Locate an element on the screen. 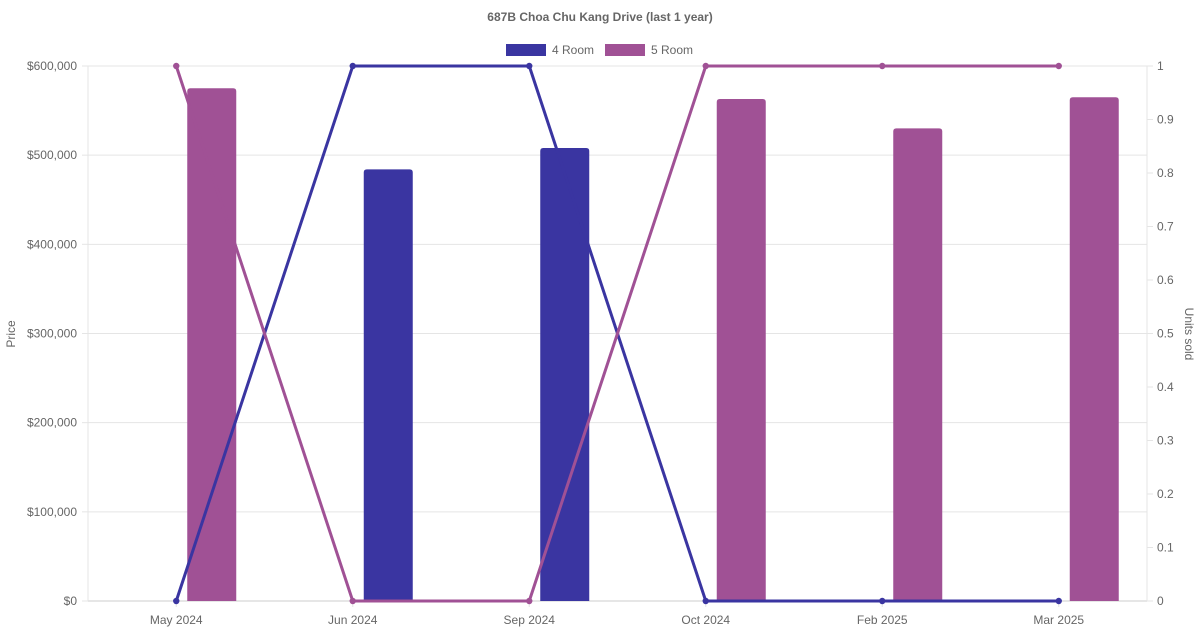 The height and width of the screenshot is (630, 1200). left-axis-title: Price is located at coordinates (11, 334).